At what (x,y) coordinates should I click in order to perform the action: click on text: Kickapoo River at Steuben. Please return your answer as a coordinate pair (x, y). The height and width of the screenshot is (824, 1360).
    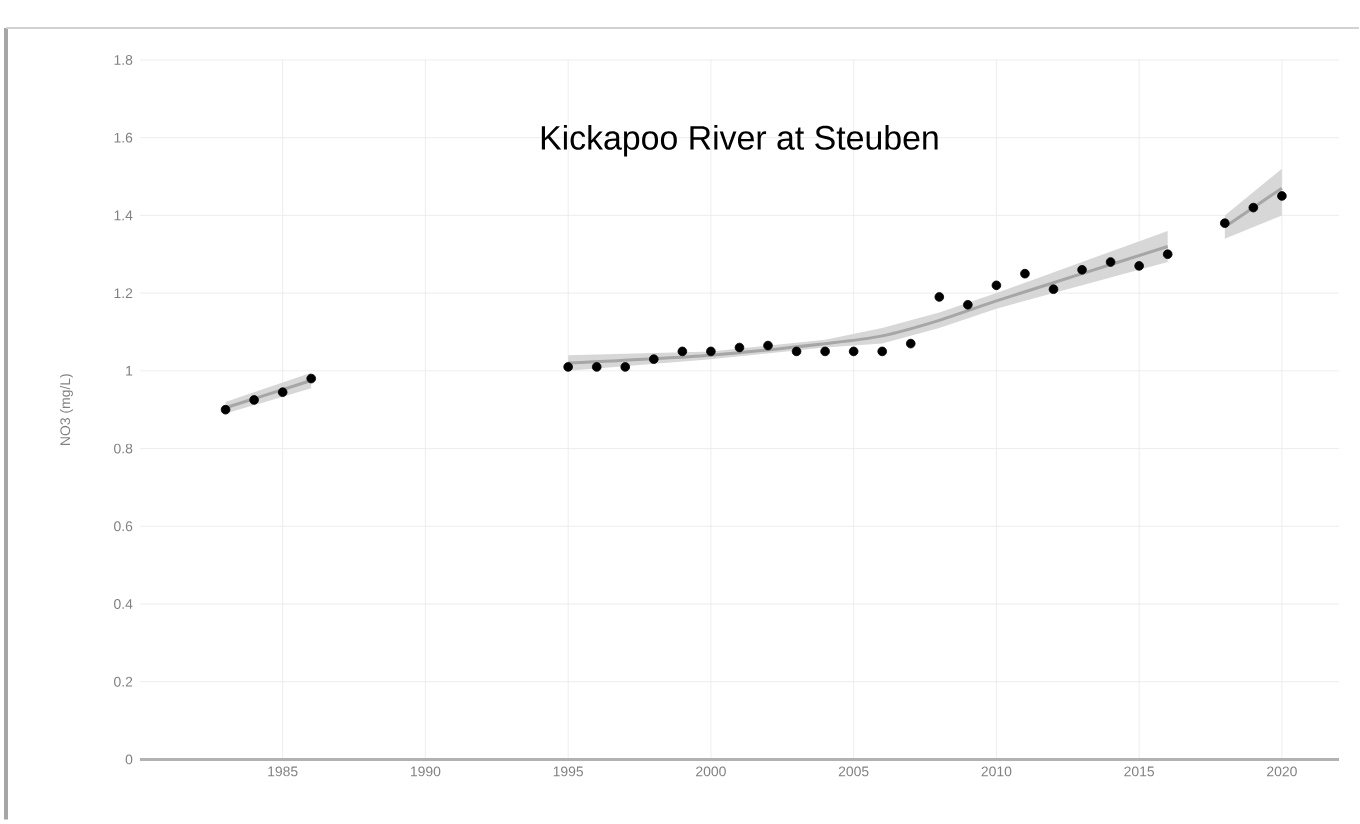
    Looking at the image, I should click on (739, 141).